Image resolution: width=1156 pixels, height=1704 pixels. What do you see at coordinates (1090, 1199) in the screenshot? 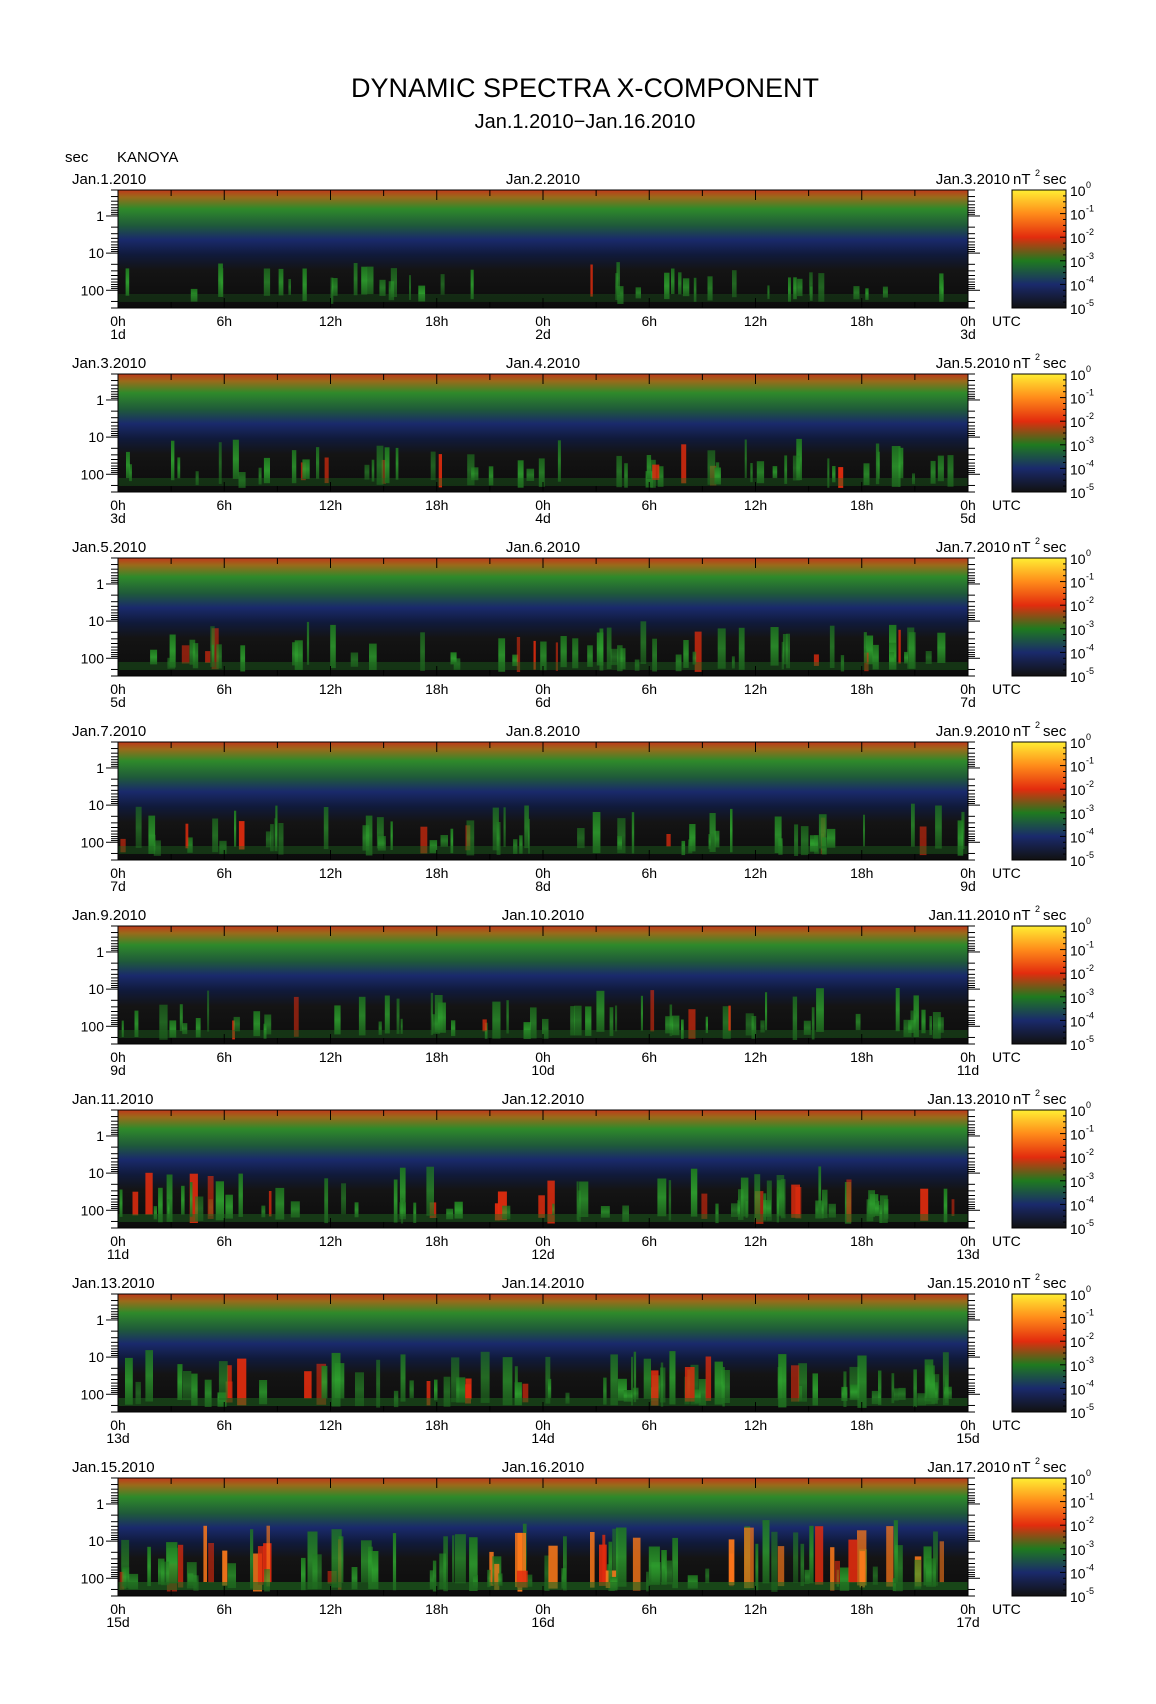
I see `colorbar-tick-exponent: -4` at bounding box center [1090, 1199].